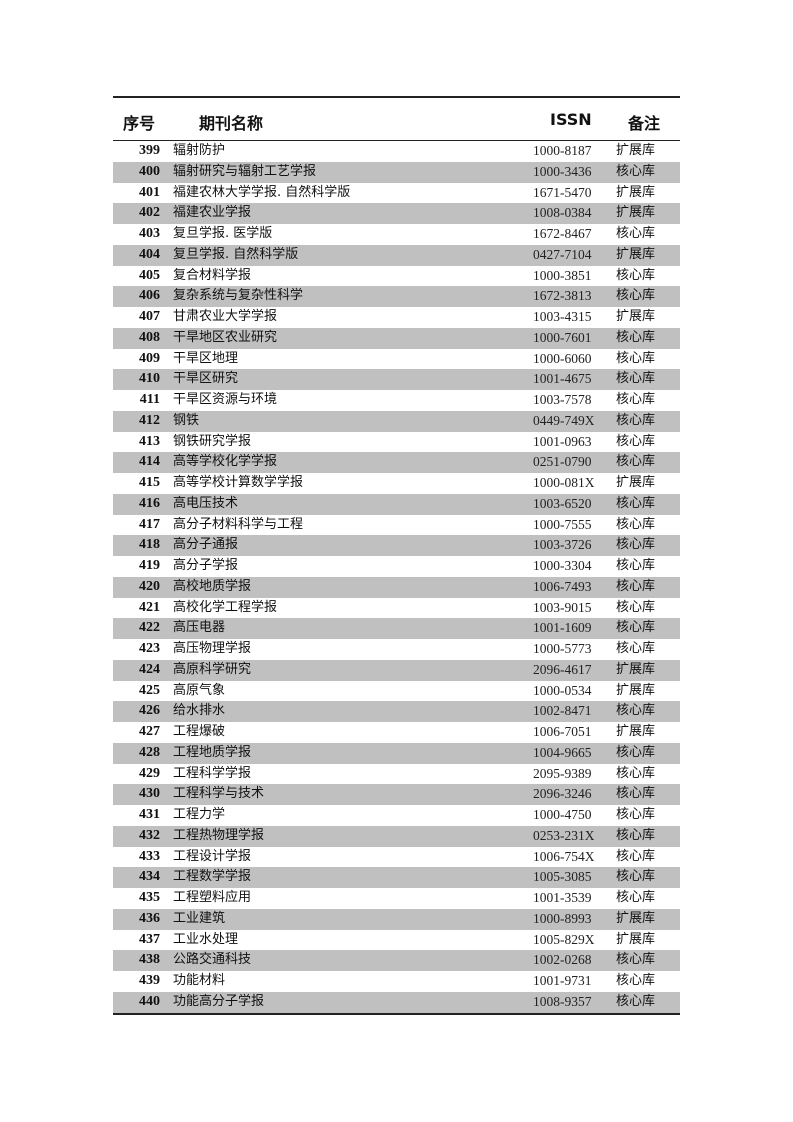 This screenshot has width=793, height=1122. I want to click on table-row: 401 福建农林大学学报. 自然科学版 1671-5470 扩展库, so click(396, 193).